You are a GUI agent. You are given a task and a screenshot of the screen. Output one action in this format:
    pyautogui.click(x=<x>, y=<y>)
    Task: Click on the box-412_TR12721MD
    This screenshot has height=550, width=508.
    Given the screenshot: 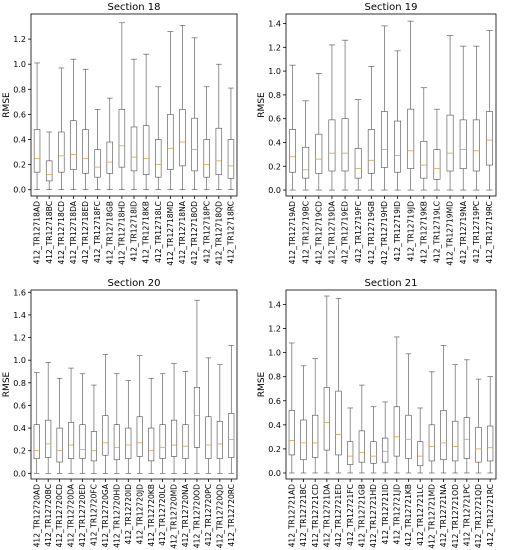 What is the action you would take?
    pyautogui.click(x=431, y=422)
    